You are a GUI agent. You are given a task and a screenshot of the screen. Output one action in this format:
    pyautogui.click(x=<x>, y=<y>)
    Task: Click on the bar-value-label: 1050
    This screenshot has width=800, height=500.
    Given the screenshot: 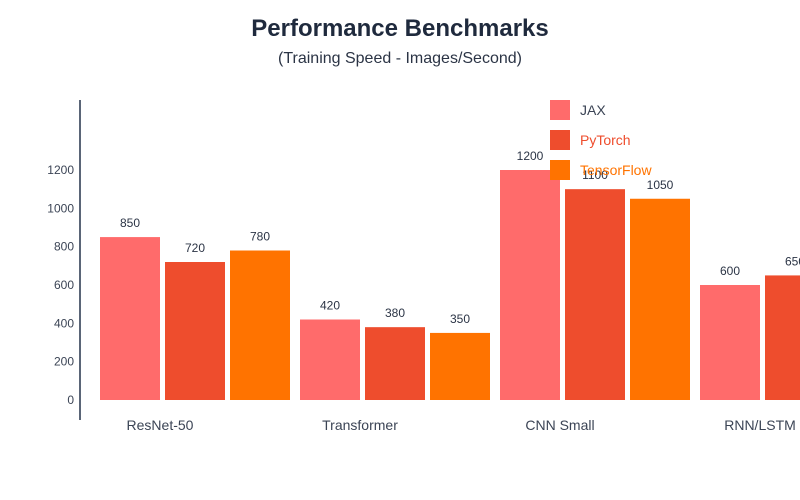 What is the action you would take?
    pyautogui.click(x=660, y=185)
    